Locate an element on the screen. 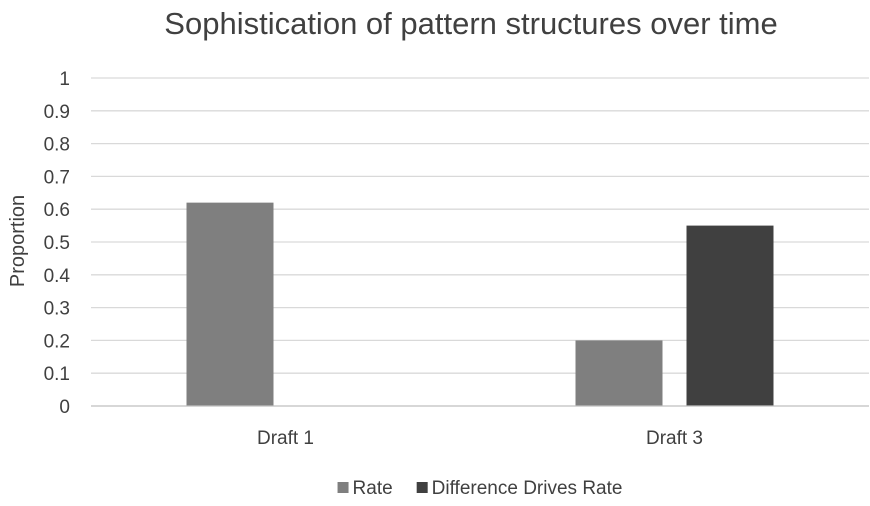 The image size is (870, 506). y-tick-label: 0.3 is located at coordinates (57, 309).